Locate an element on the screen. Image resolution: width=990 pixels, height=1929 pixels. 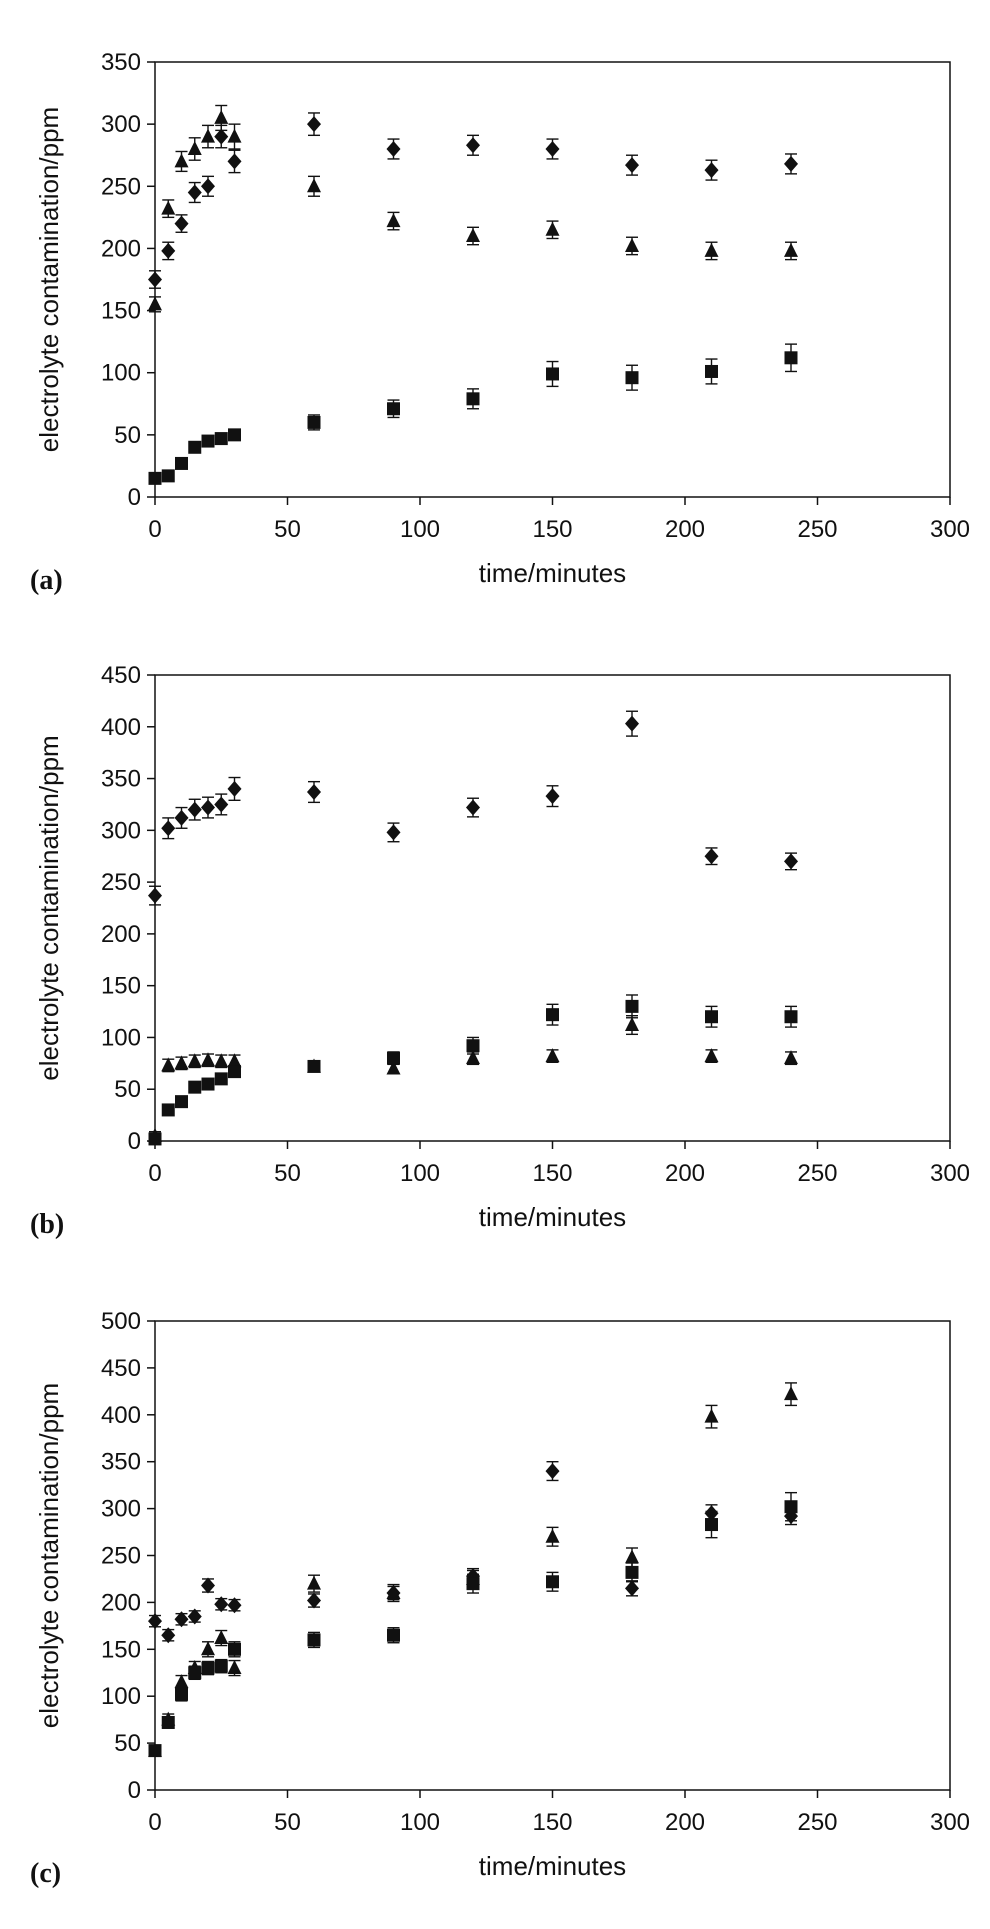
y-tick-label: 50 is located at coordinates (127, 1743).